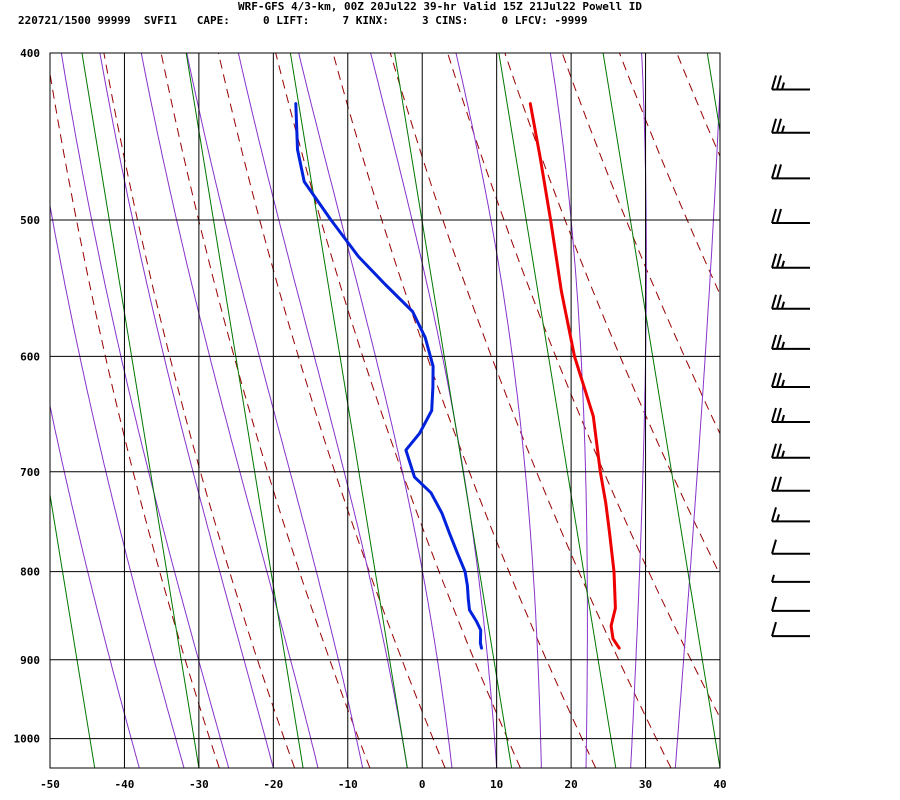 The height and width of the screenshot is (800, 900). What do you see at coordinates (30, 660) in the screenshot?
I see `y-tick-label: 900` at bounding box center [30, 660].